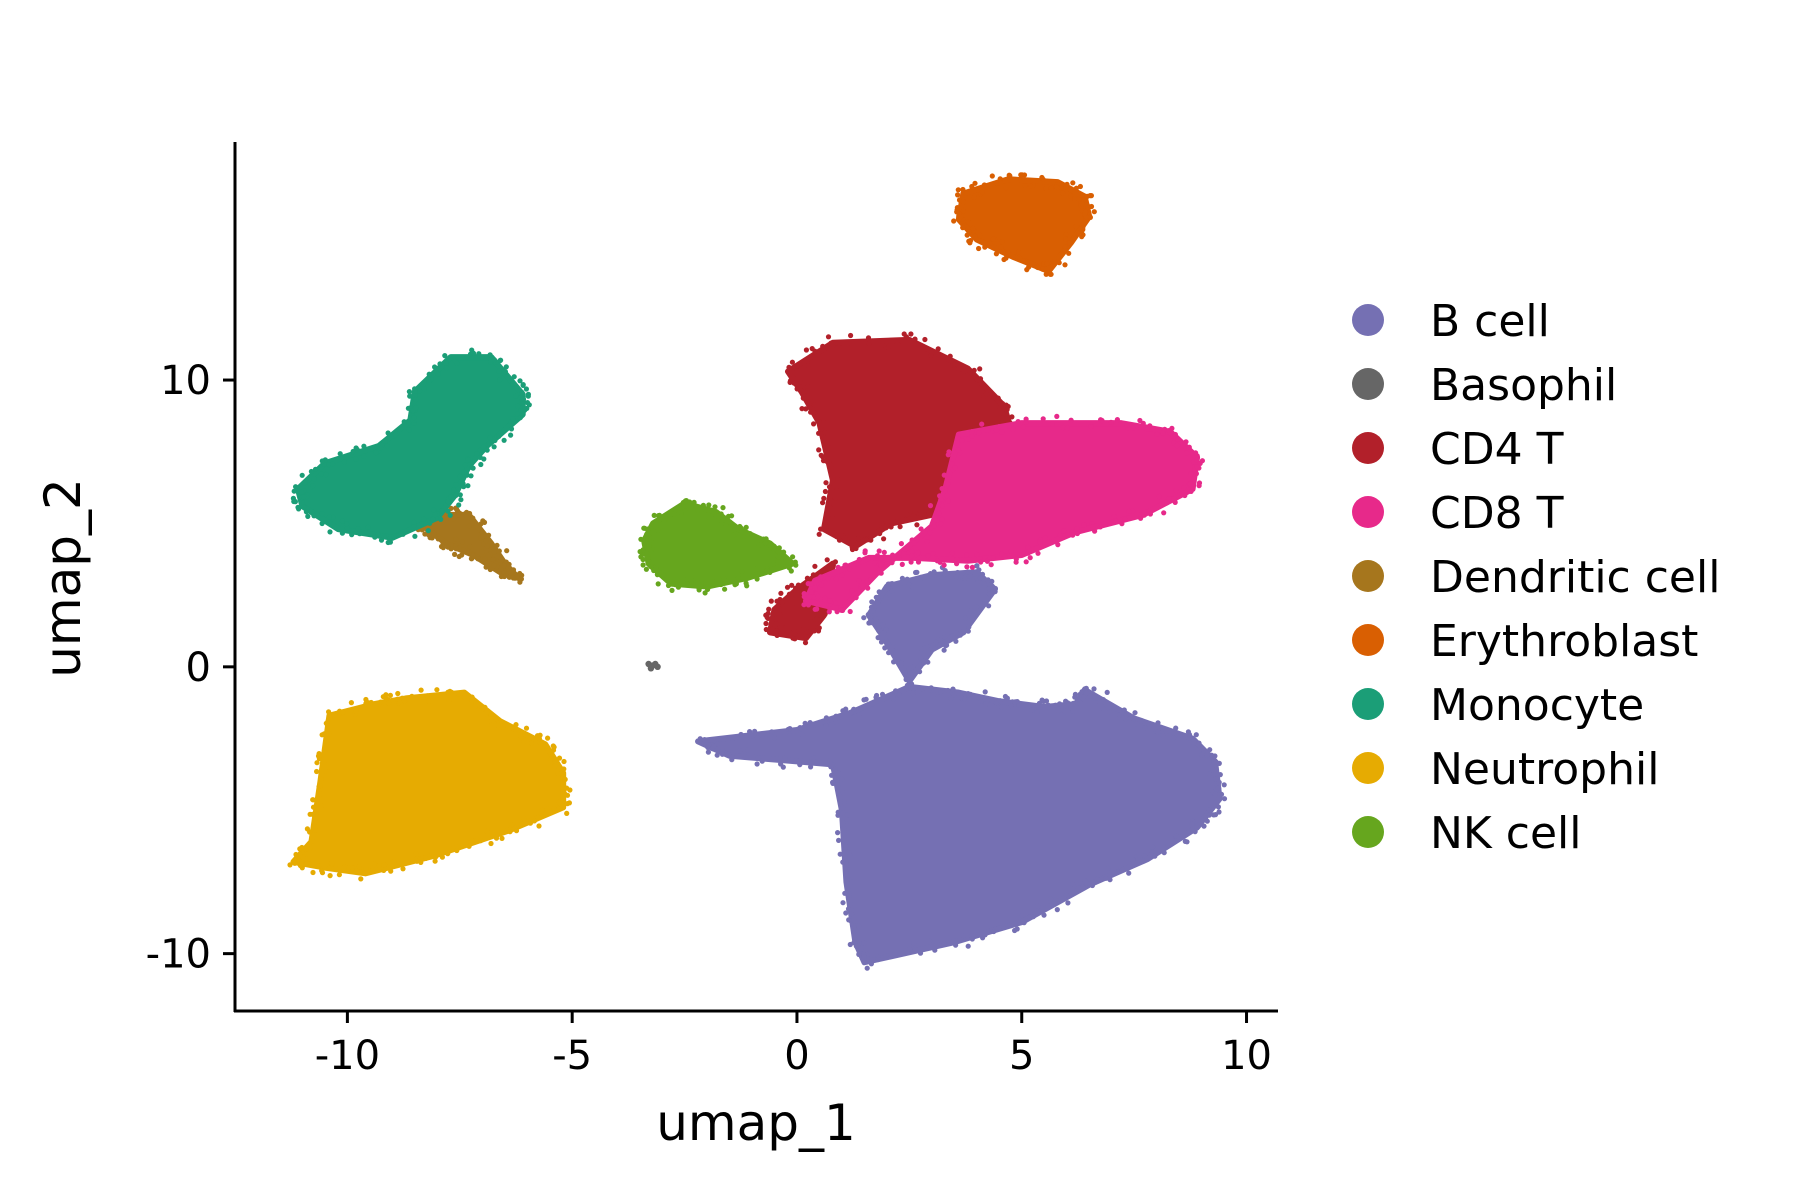  Describe the element at coordinates (1490, 321) in the screenshot. I see `legend-label: B cell` at that location.